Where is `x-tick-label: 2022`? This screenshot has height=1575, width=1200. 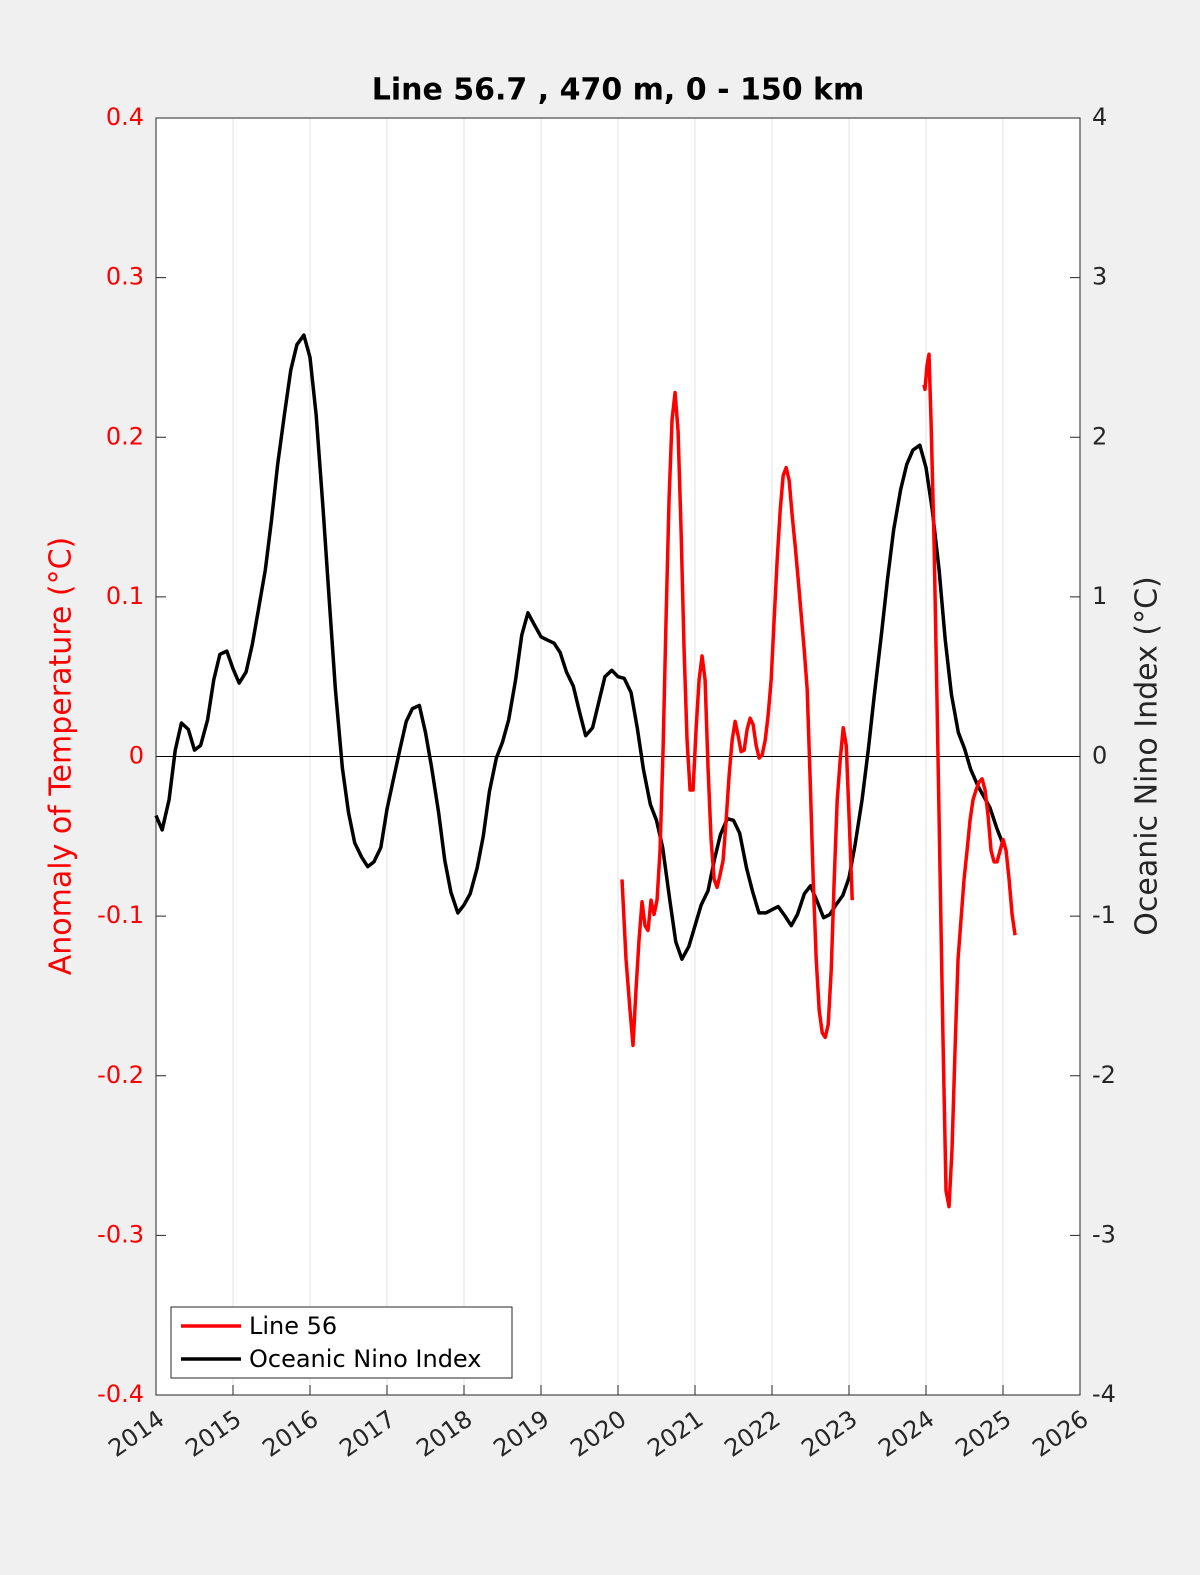 x-tick-label: 2022 is located at coordinates (752, 1434).